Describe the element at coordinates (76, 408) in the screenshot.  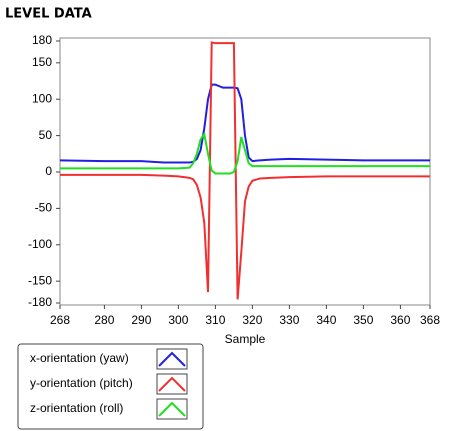
I see `legend-label: z-orientation (roll)` at that location.